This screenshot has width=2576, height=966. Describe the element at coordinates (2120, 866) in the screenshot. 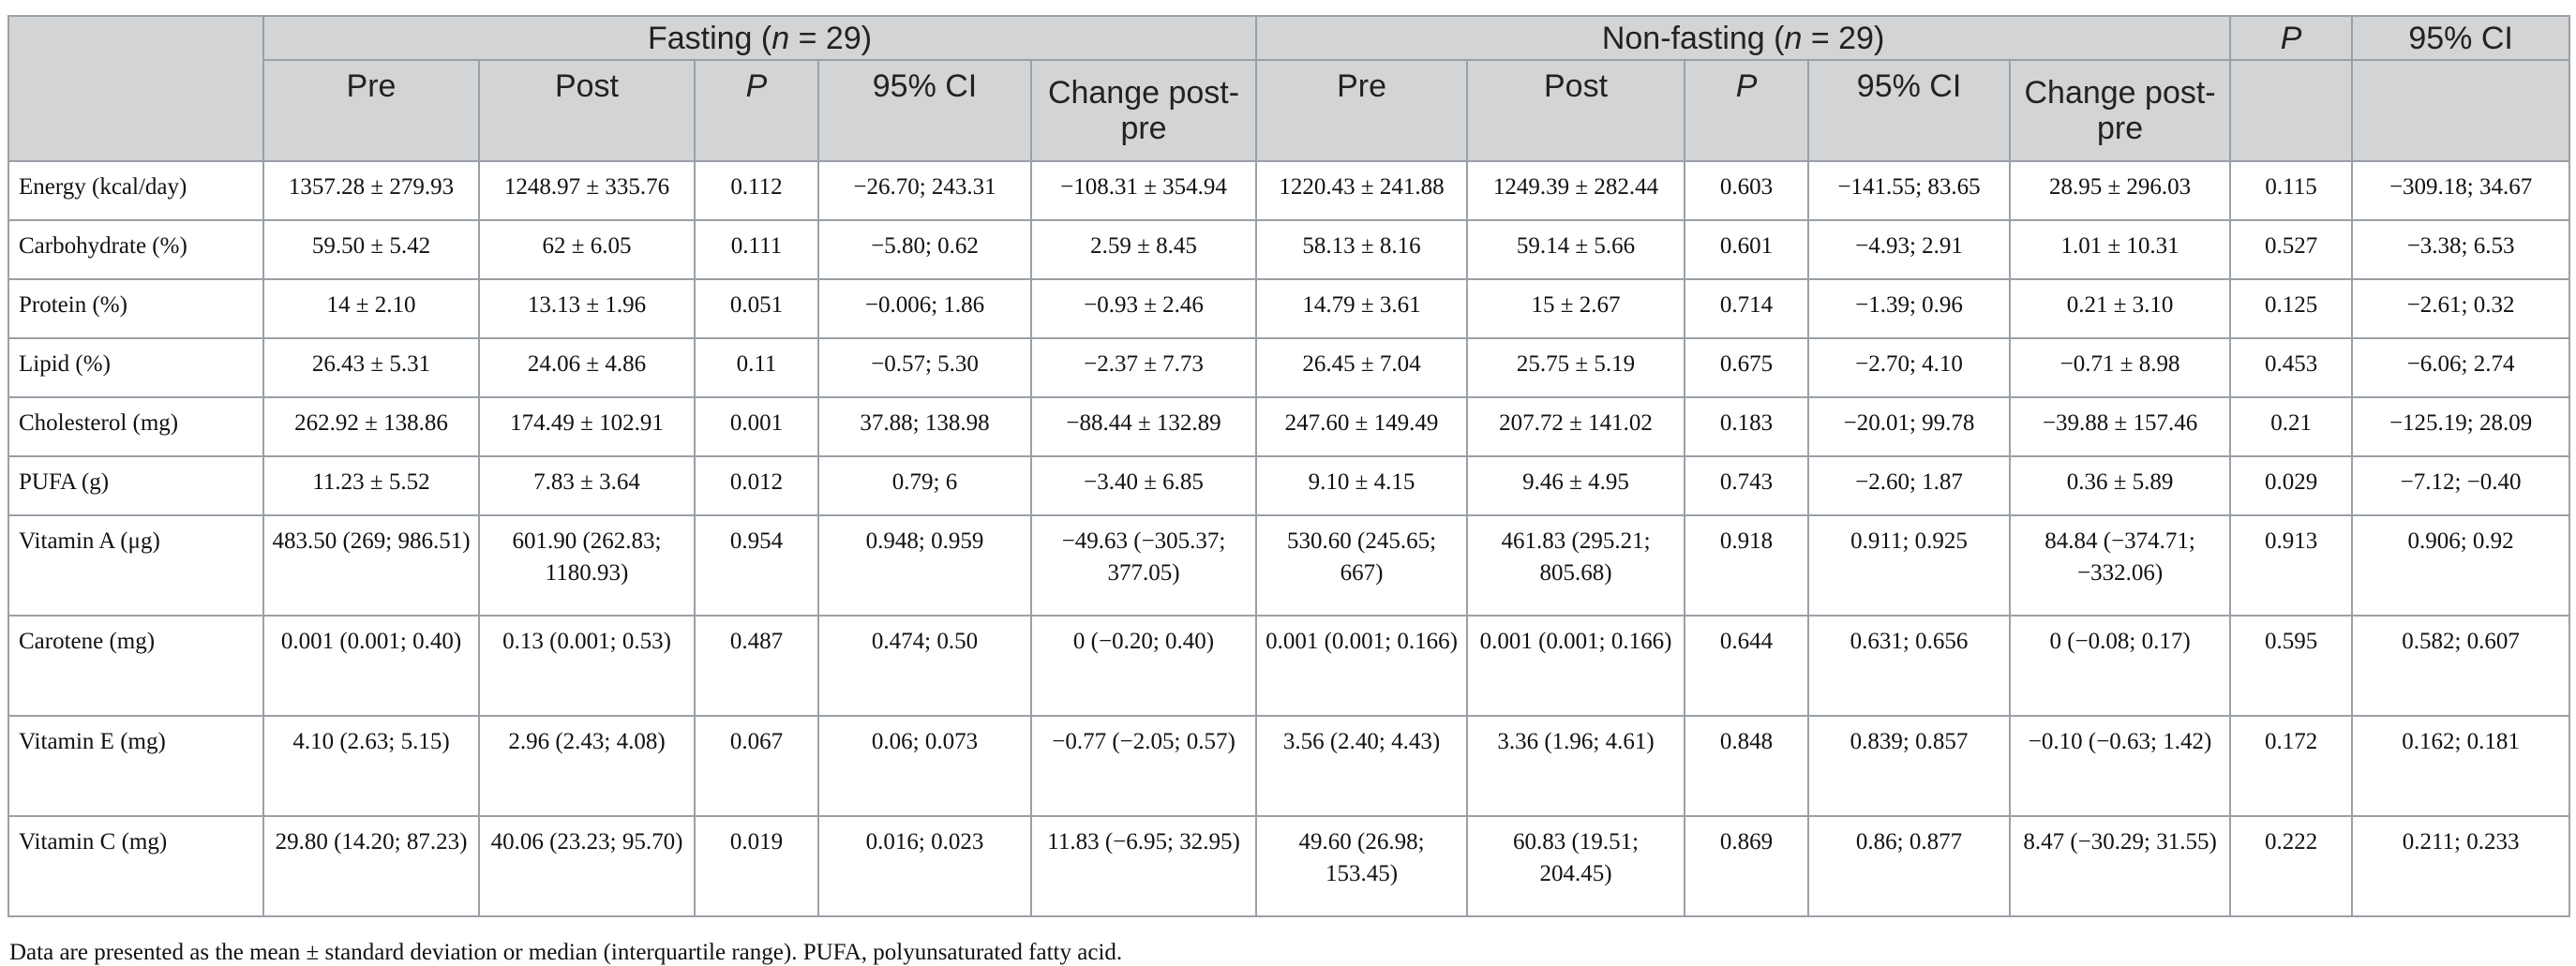

I see `cell-nonfasting-change: 8.47 (−30.29; 31.55)` at that location.